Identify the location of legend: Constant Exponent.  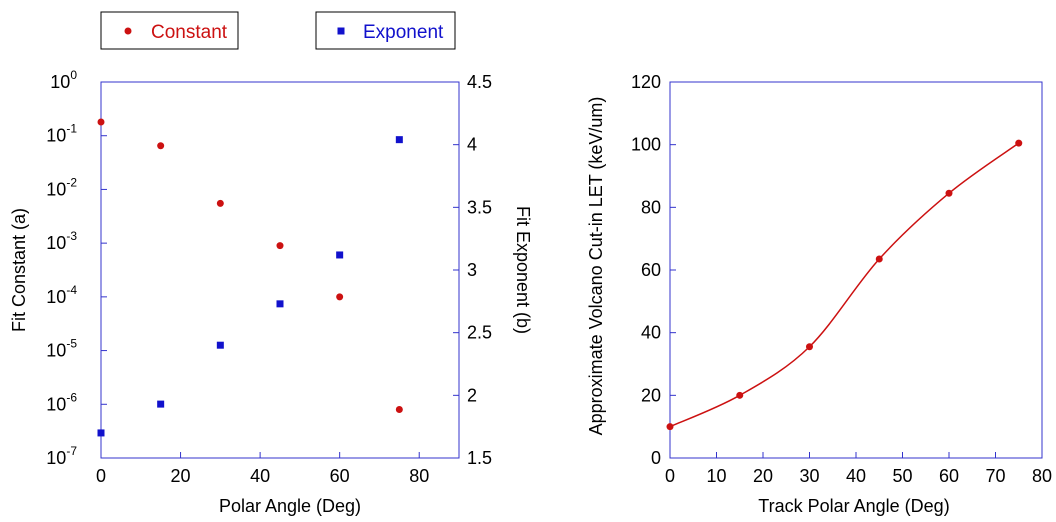
(278, 30).